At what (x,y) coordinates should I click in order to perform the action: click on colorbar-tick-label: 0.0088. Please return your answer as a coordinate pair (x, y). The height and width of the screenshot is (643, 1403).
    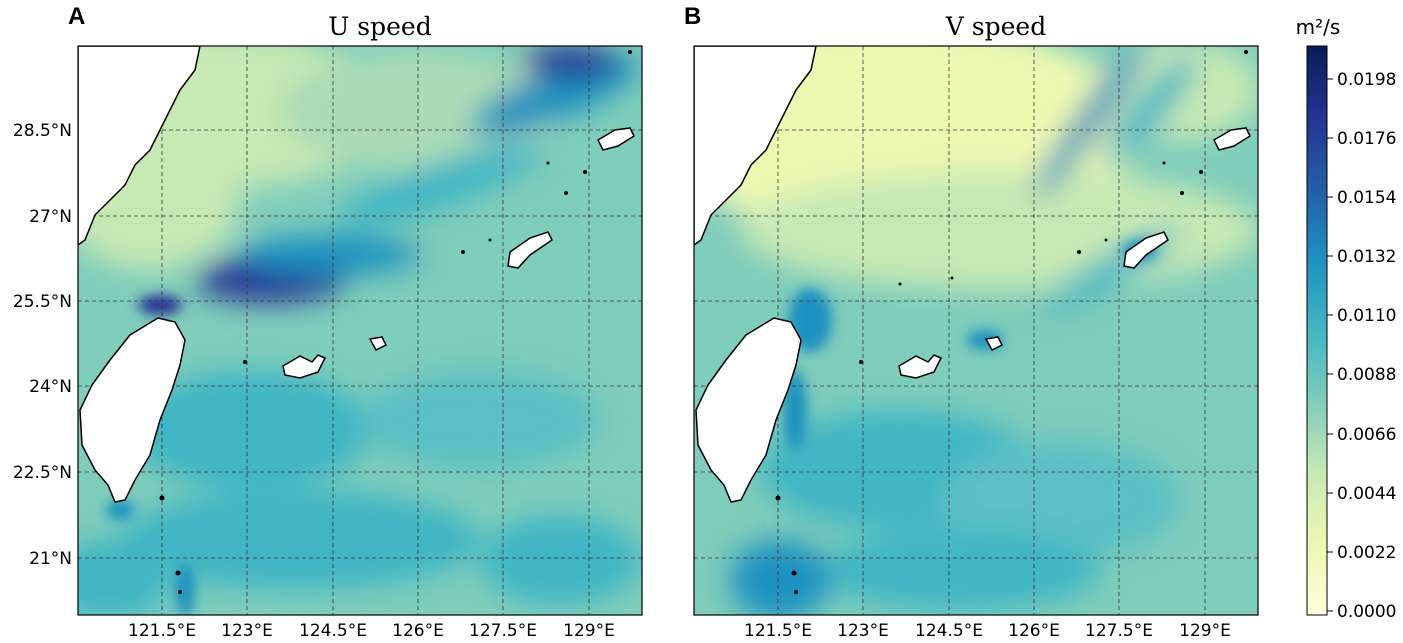
    Looking at the image, I should click on (1366, 375).